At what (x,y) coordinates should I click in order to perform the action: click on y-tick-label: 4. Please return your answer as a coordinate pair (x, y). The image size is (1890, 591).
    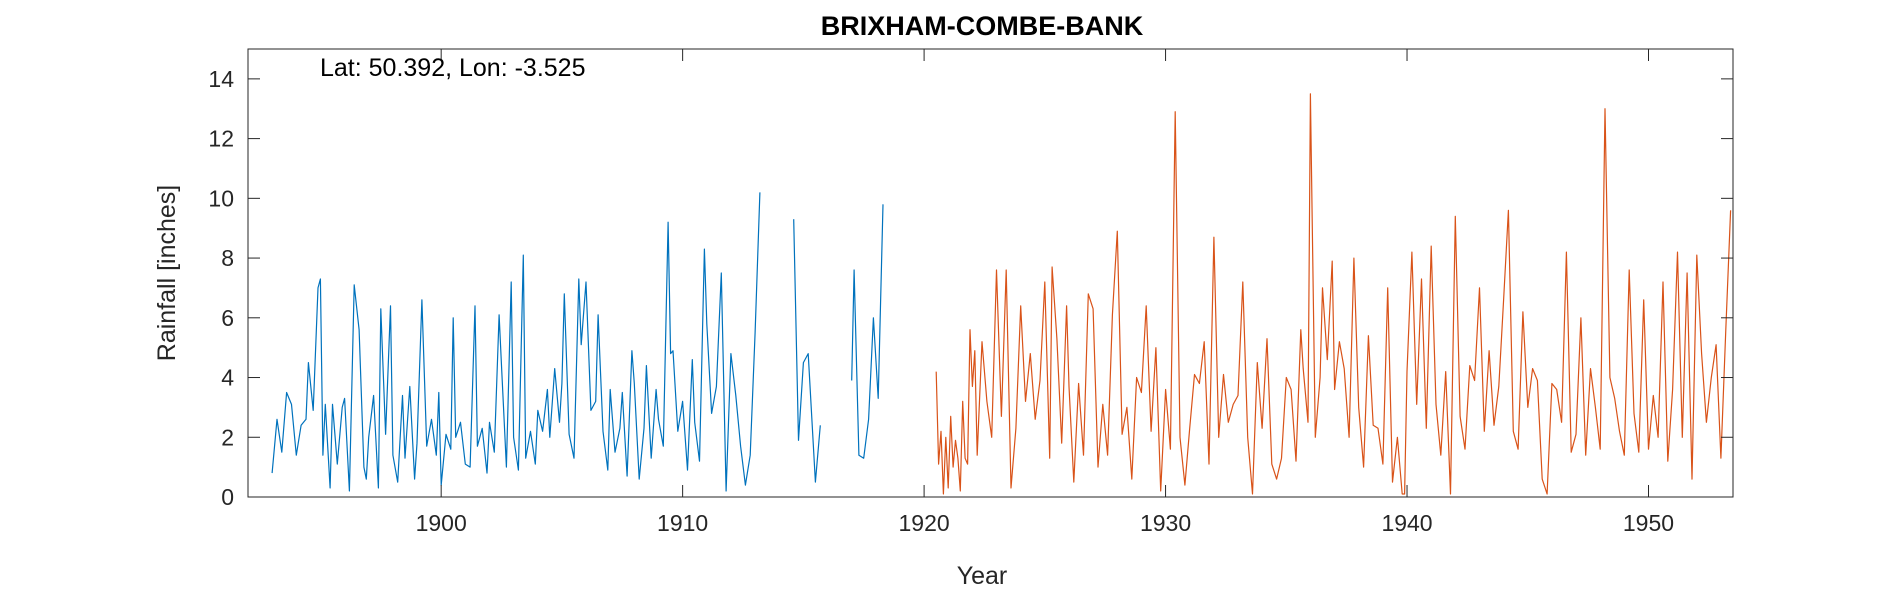
    Looking at the image, I should click on (227, 378).